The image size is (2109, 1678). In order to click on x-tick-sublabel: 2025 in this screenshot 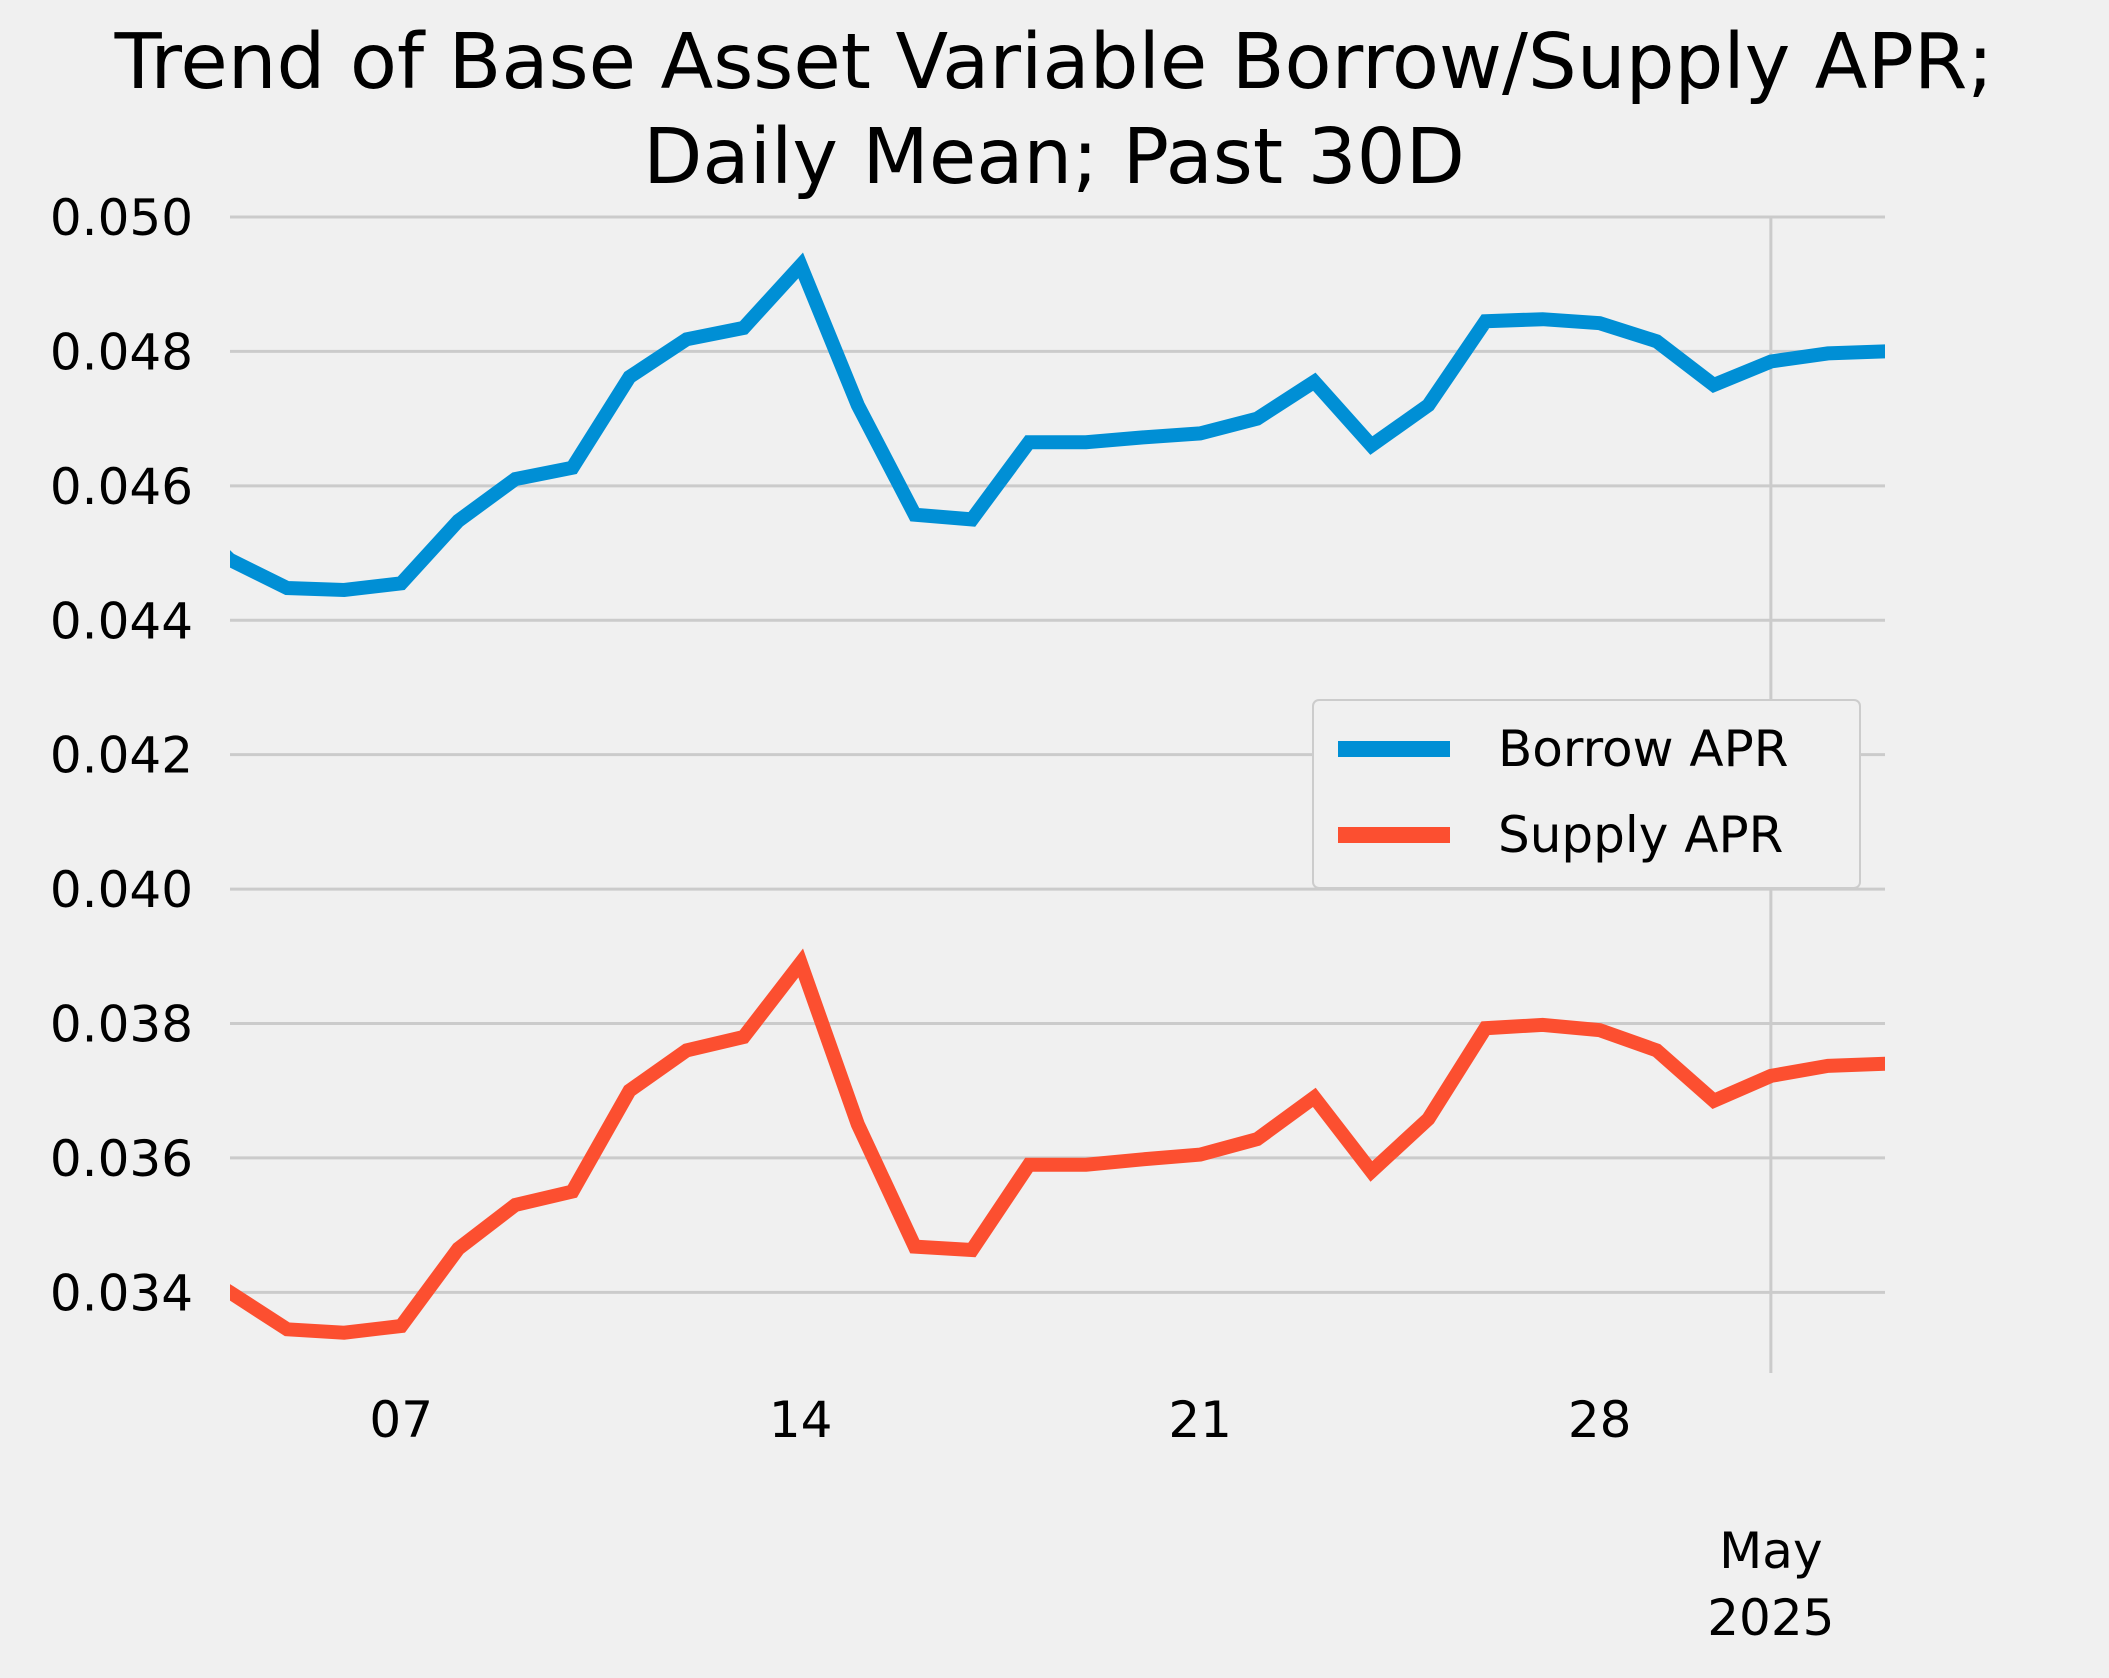, I will do `click(1770, 1618)`.